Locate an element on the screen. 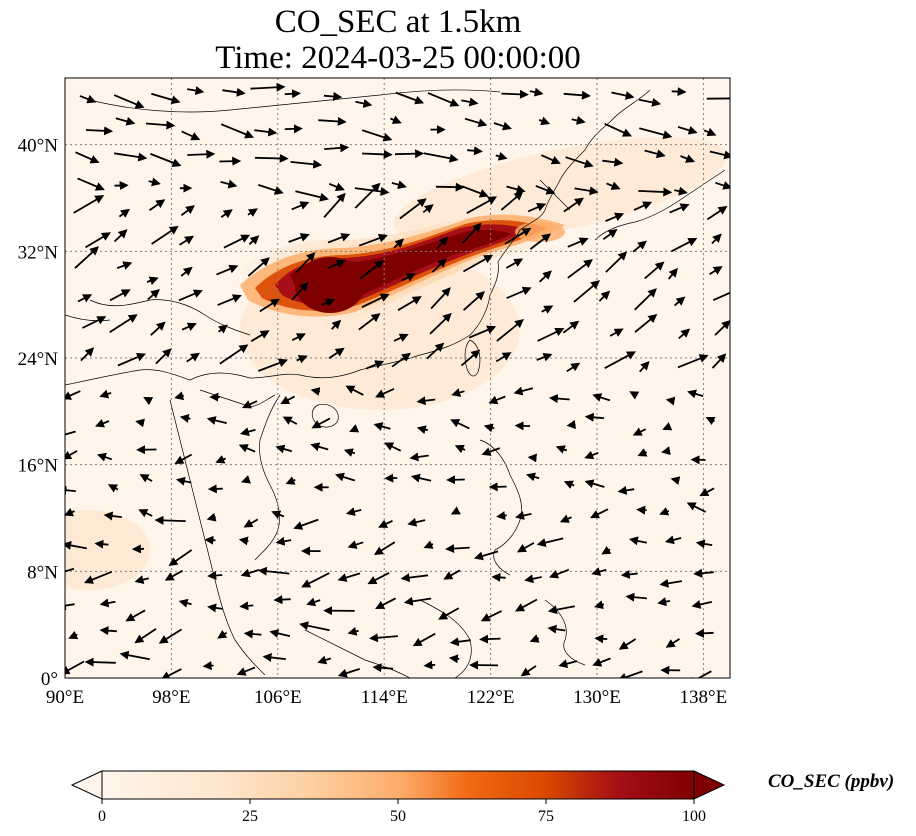 This screenshot has width=916, height=836. colorbar-tick-label: 100 is located at coordinates (694, 816).